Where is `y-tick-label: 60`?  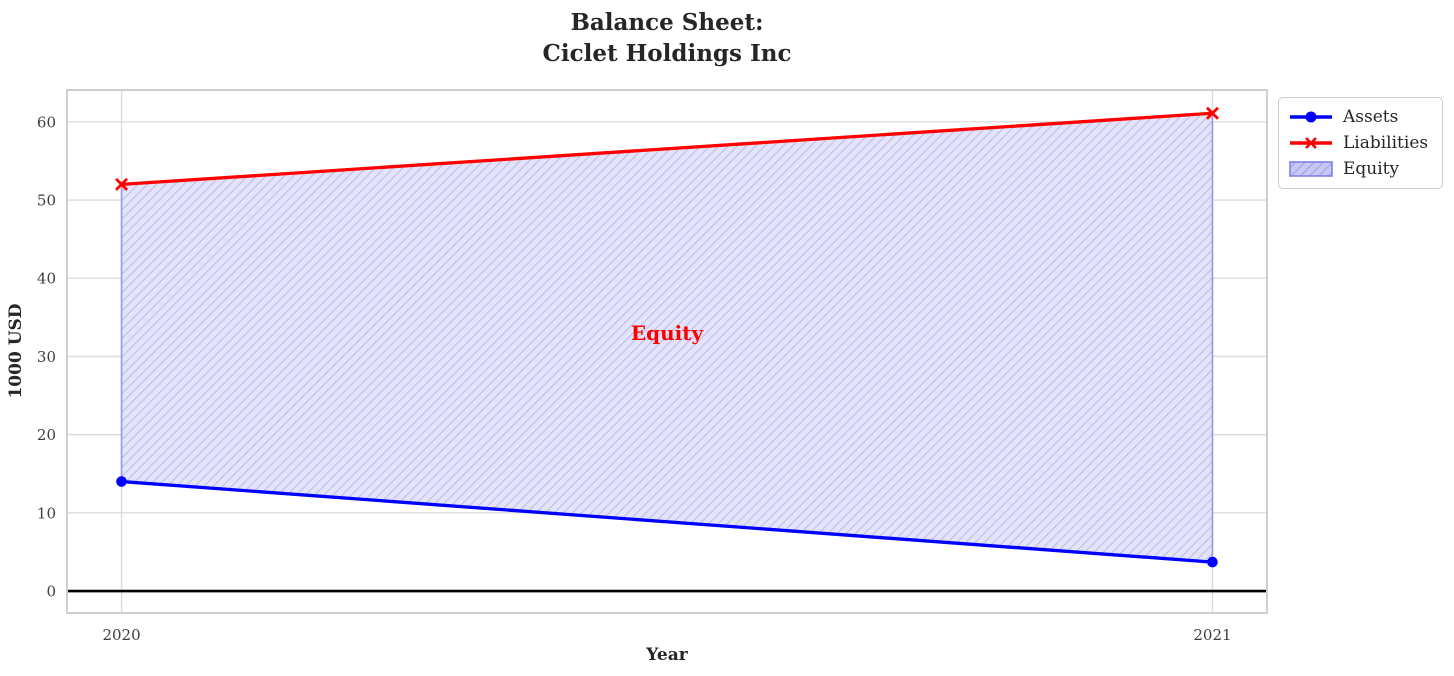 y-tick-label: 60 is located at coordinates (46, 122).